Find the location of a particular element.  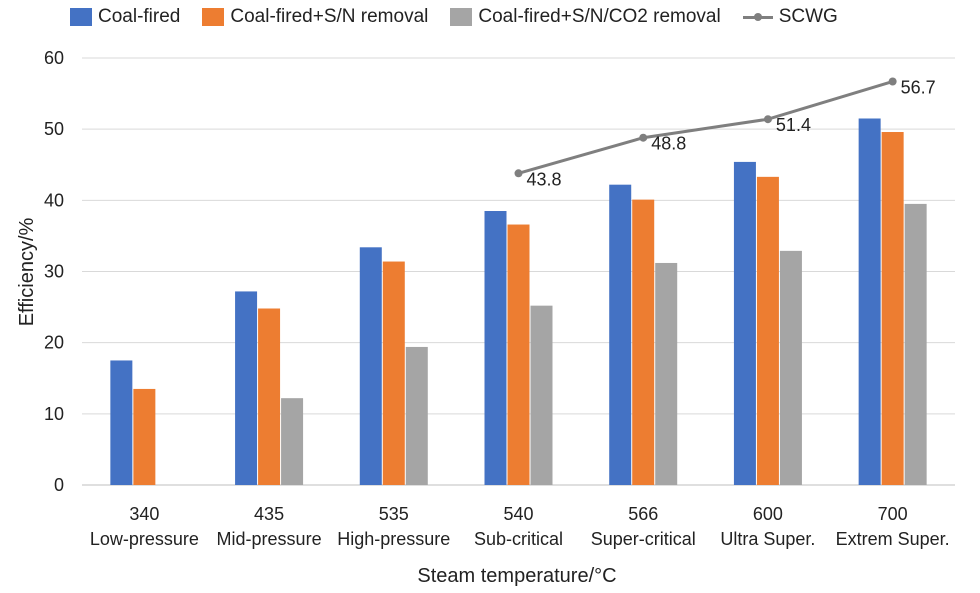

x-axis-label: Steam temperature/°C is located at coordinates (516, 576).